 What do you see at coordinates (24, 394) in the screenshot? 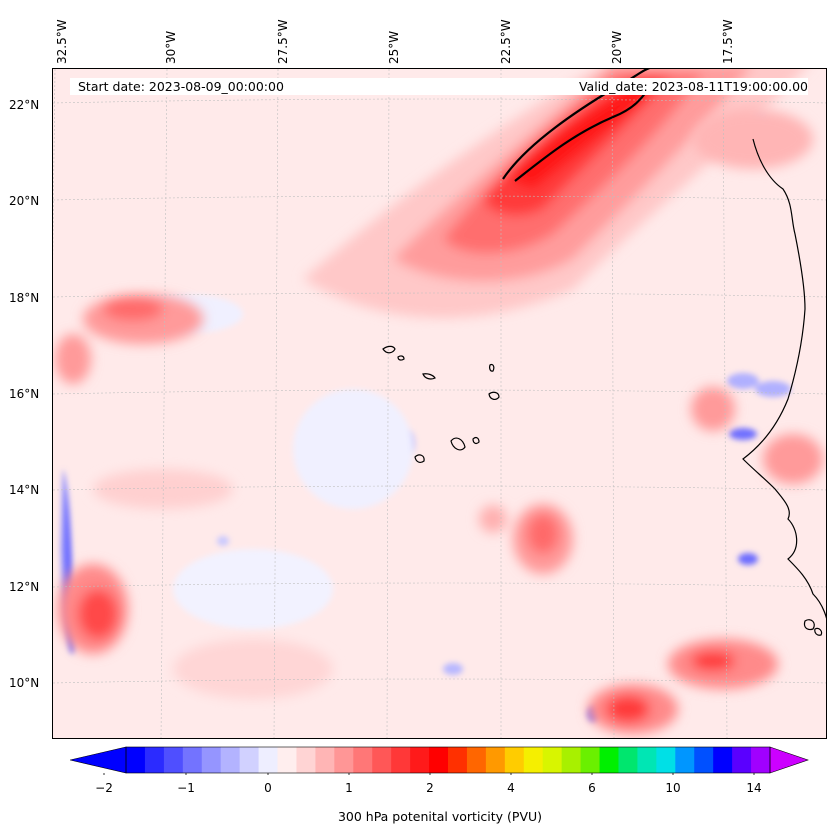
I see `lat-label: 16°N` at bounding box center [24, 394].